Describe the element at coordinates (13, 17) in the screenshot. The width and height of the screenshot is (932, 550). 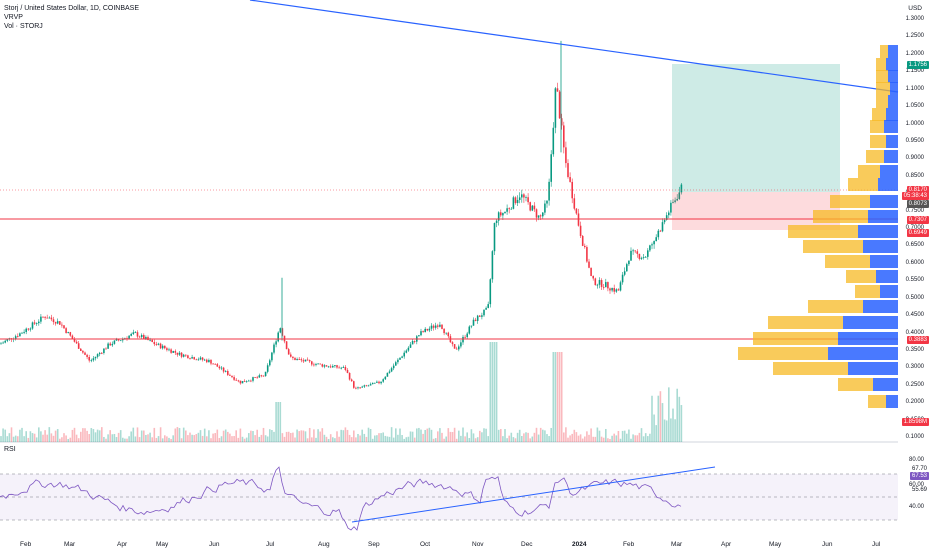
I see `vrvp-indicator-label: VRVP` at that location.